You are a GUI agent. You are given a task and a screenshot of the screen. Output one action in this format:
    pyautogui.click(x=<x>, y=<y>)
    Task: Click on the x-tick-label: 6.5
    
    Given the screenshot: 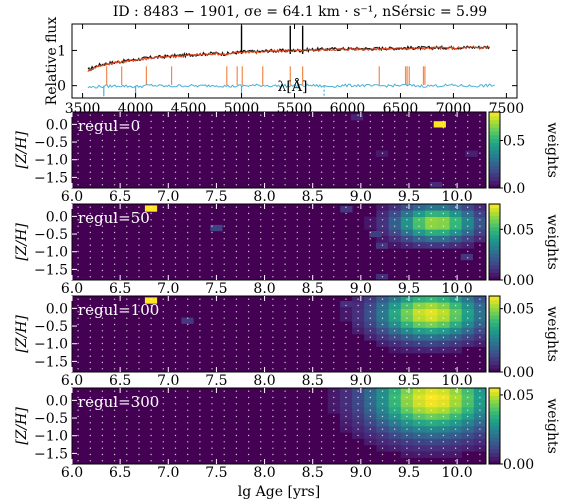 What is the action you would take?
    pyautogui.click(x=120, y=289)
    